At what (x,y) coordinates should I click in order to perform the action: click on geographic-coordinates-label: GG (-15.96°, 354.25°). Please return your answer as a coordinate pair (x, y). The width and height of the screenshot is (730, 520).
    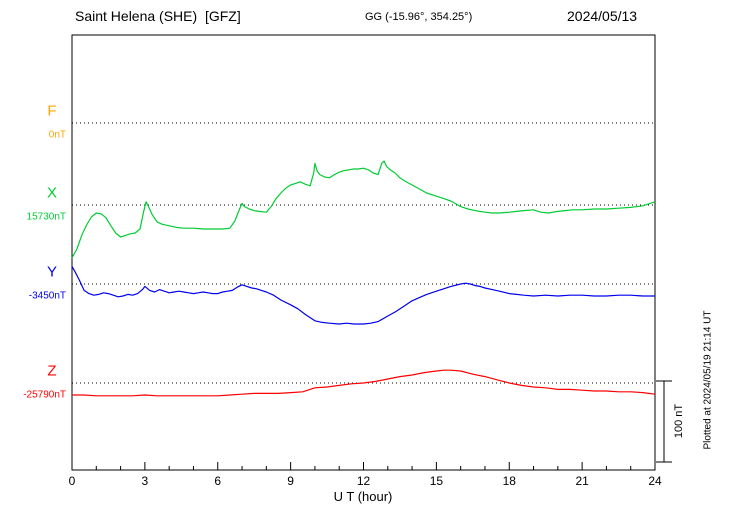
    Looking at the image, I should click on (419, 17).